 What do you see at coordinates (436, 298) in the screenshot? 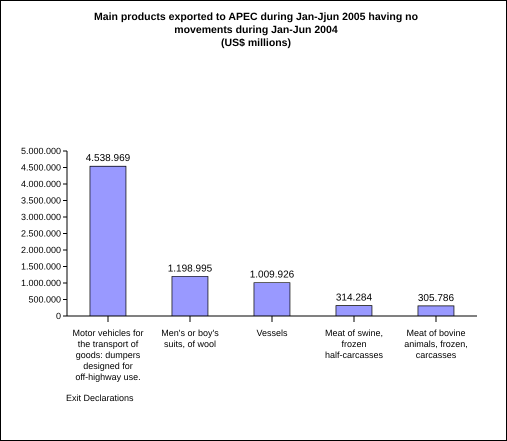
I see `data-label: 305.786` at bounding box center [436, 298].